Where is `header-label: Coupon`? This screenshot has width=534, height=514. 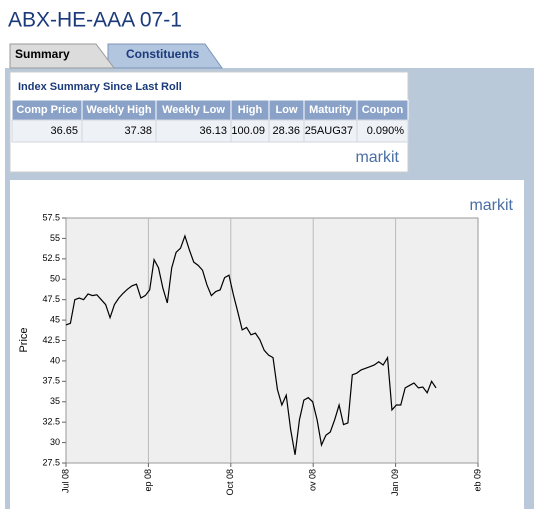
header-label: Coupon is located at coordinates (383, 110).